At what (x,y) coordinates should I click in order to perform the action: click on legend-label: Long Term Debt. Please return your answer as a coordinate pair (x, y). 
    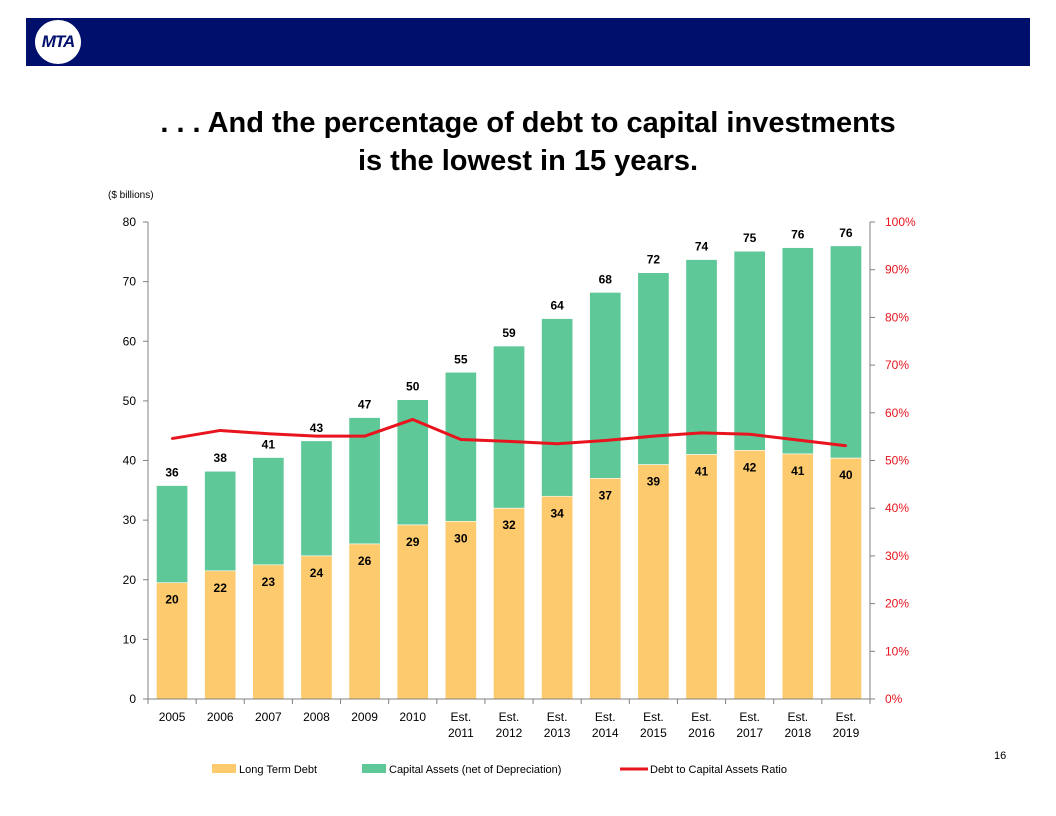
    Looking at the image, I should click on (278, 770).